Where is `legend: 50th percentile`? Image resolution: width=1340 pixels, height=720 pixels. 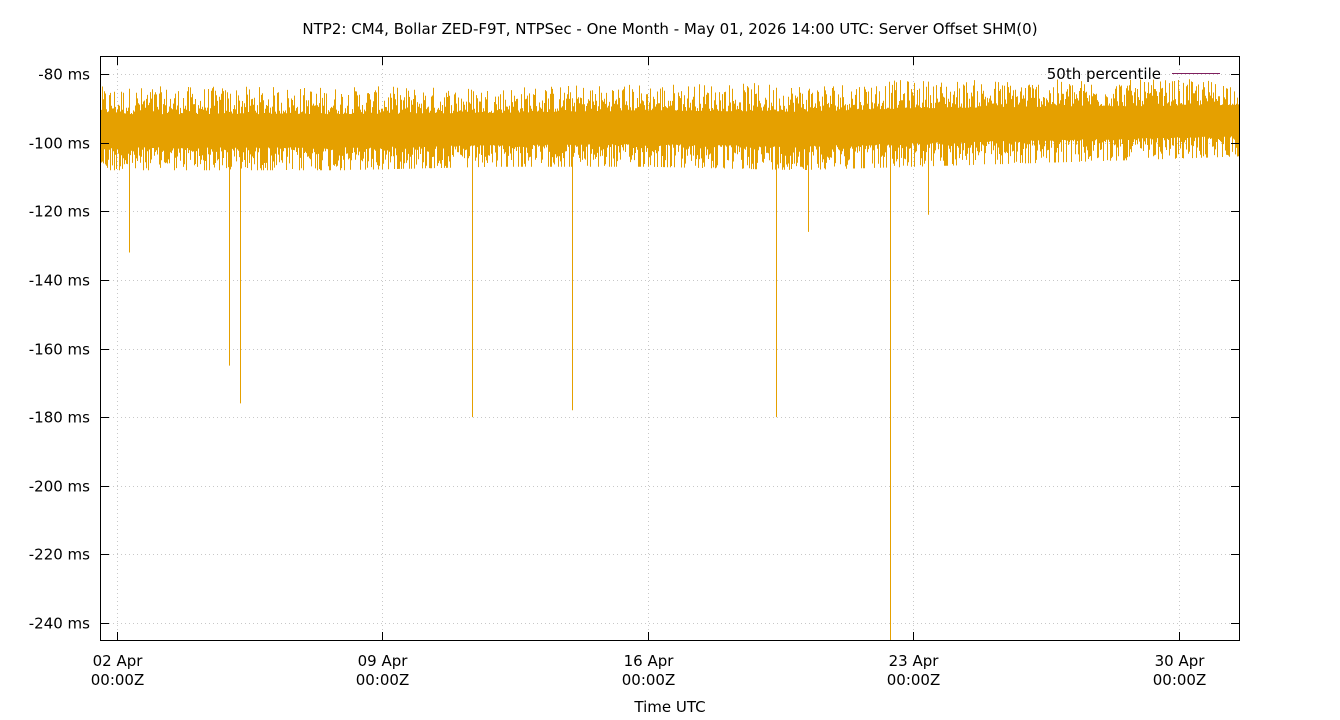 legend: 50th percentile is located at coordinates (1133, 74).